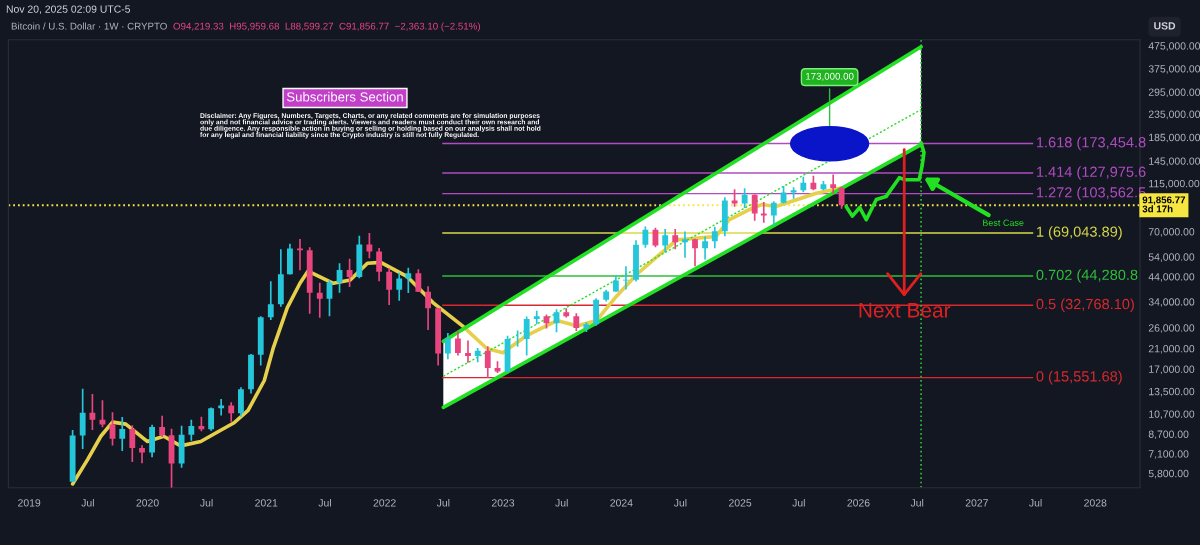  What do you see at coordinates (1172, 415) in the screenshot?
I see `y-tick-label: 10,700.00` at bounding box center [1172, 415].